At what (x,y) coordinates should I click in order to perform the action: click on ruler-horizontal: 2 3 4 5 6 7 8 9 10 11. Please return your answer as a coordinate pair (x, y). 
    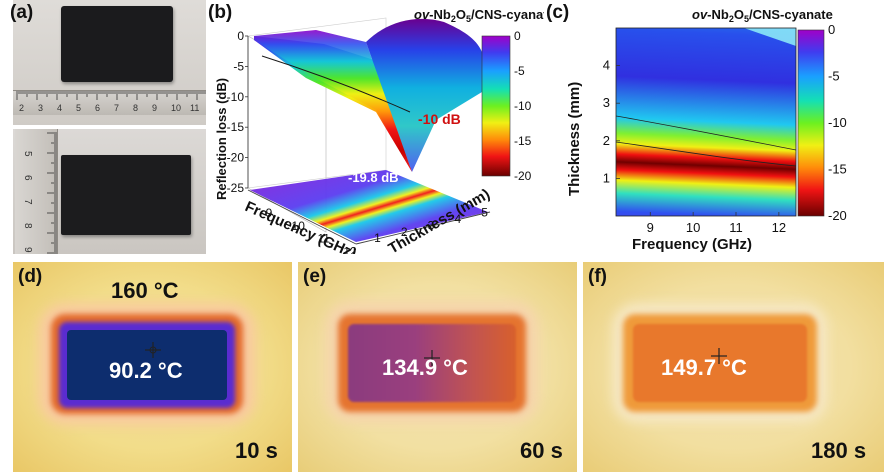
    Looking at the image, I should click on (109, 102).